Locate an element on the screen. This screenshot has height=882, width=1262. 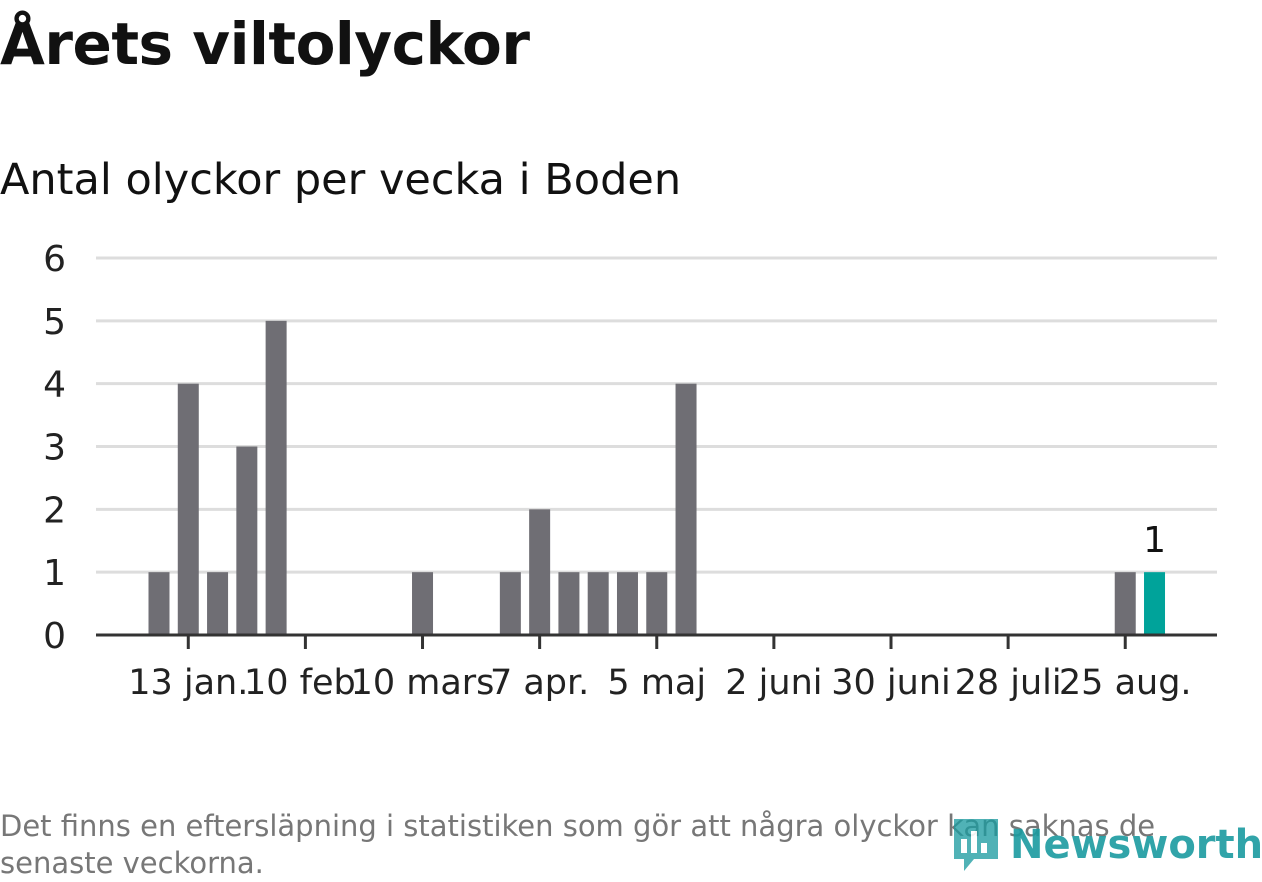
newsworthy-logo: Newsworthy is located at coordinates (1106, 845).